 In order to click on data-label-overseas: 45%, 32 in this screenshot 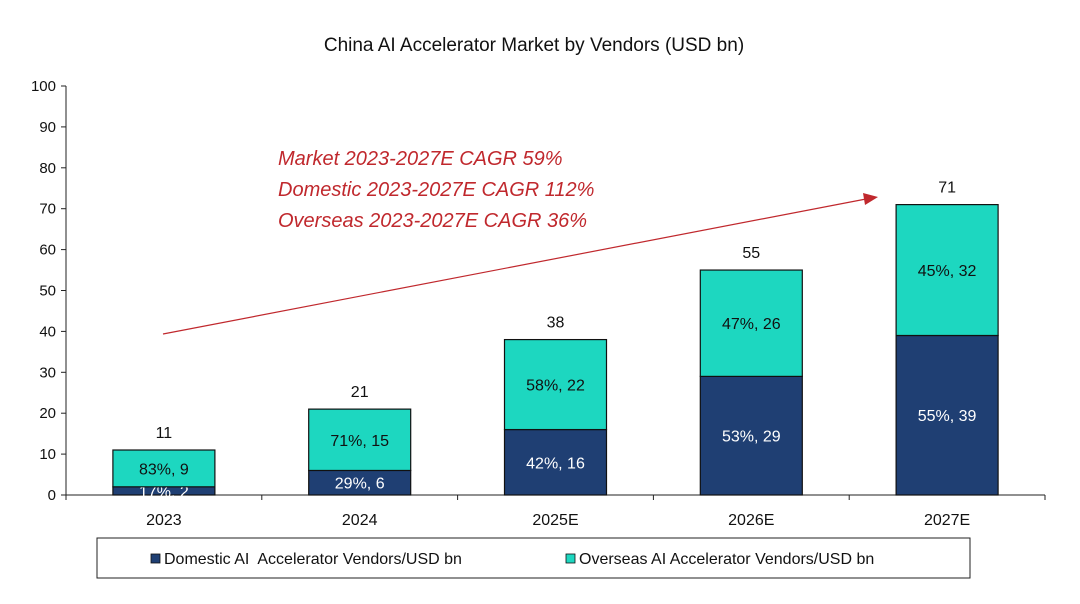, I will do `click(947, 271)`.